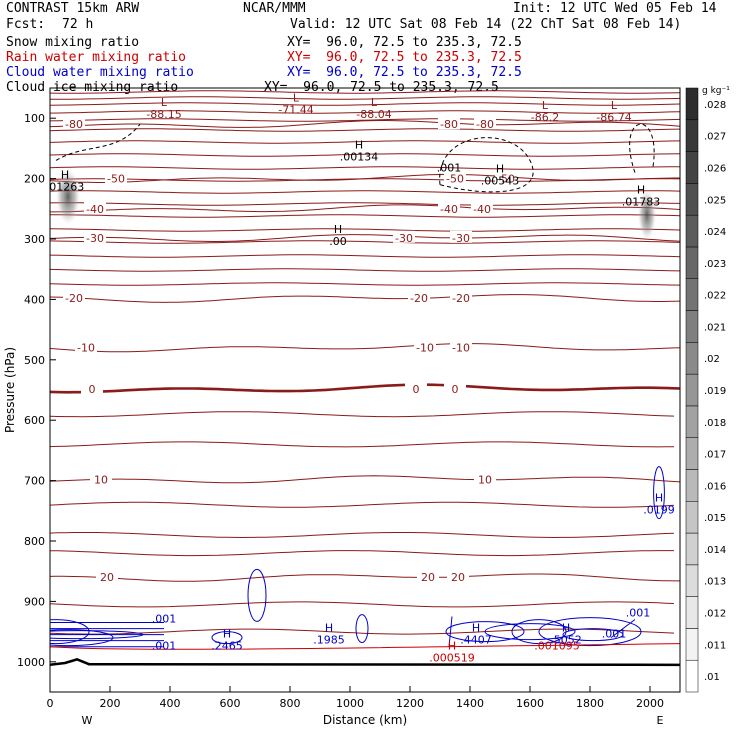 This screenshot has height=740, width=740. What do you see at coordinates (647, 214) in the screenshot?
I see `cloud-ice-shading-east` at bounding box center [647, 214].